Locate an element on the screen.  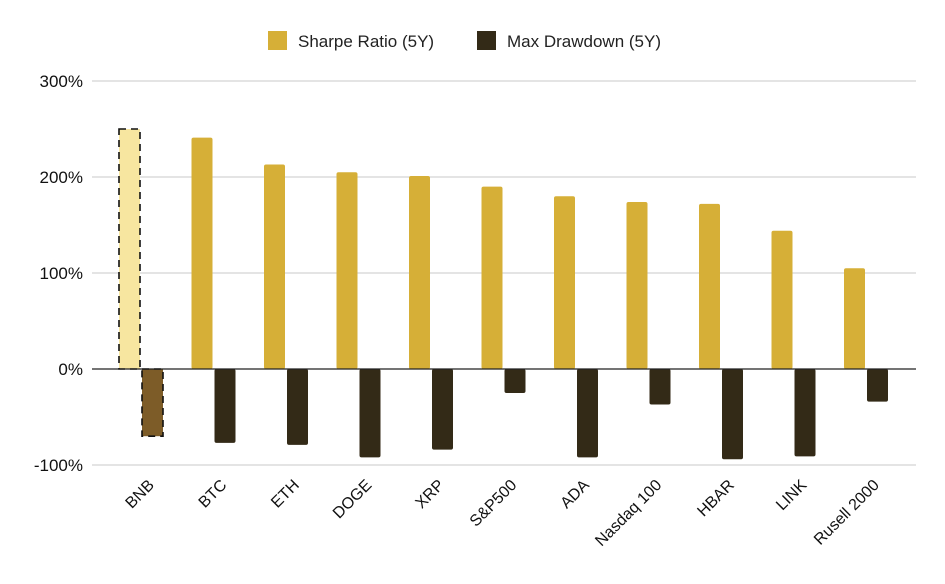
bar-drawdown-bnb is located at coordinates (152, 402).